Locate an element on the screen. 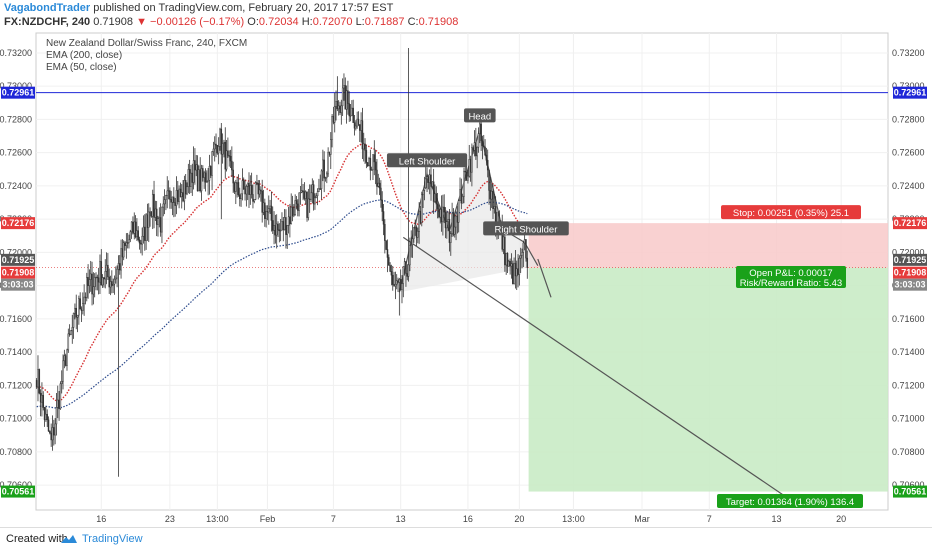  price-tag-left-bg is located at coordinates (18, 92).